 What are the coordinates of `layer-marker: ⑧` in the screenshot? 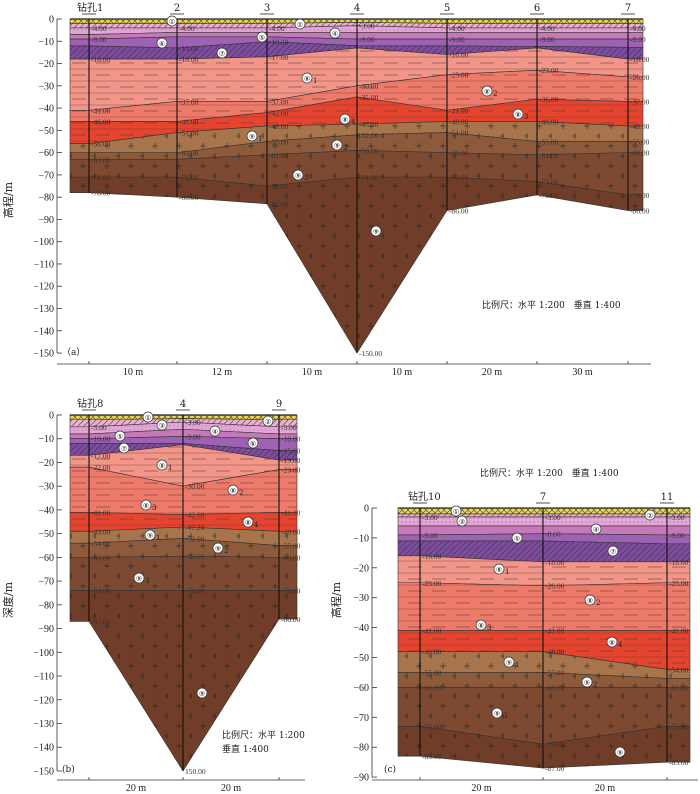 It's located at (481, 626).